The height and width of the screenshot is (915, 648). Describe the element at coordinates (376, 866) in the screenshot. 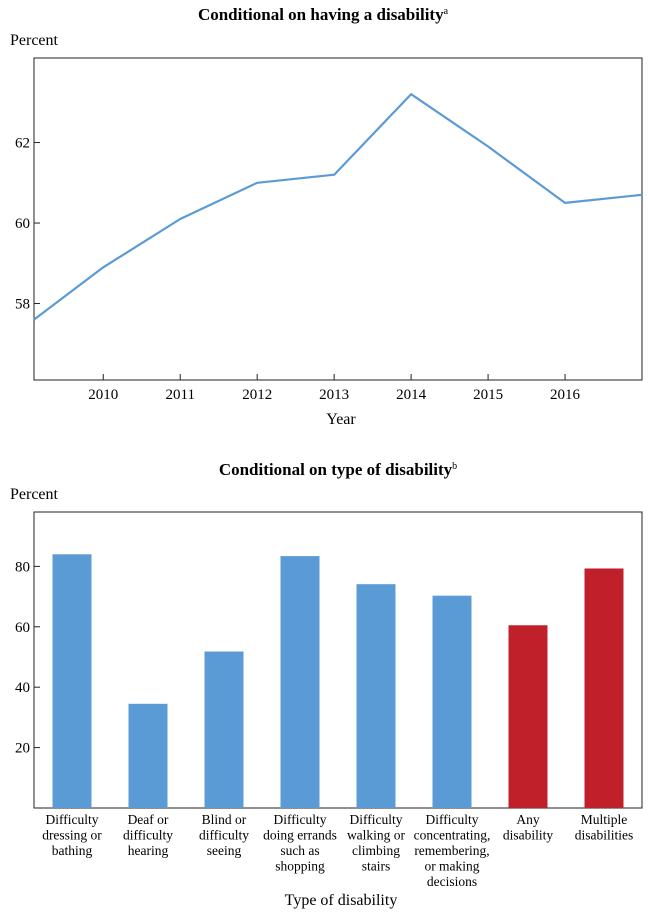

I see `category-label-line: stairs` at that location.